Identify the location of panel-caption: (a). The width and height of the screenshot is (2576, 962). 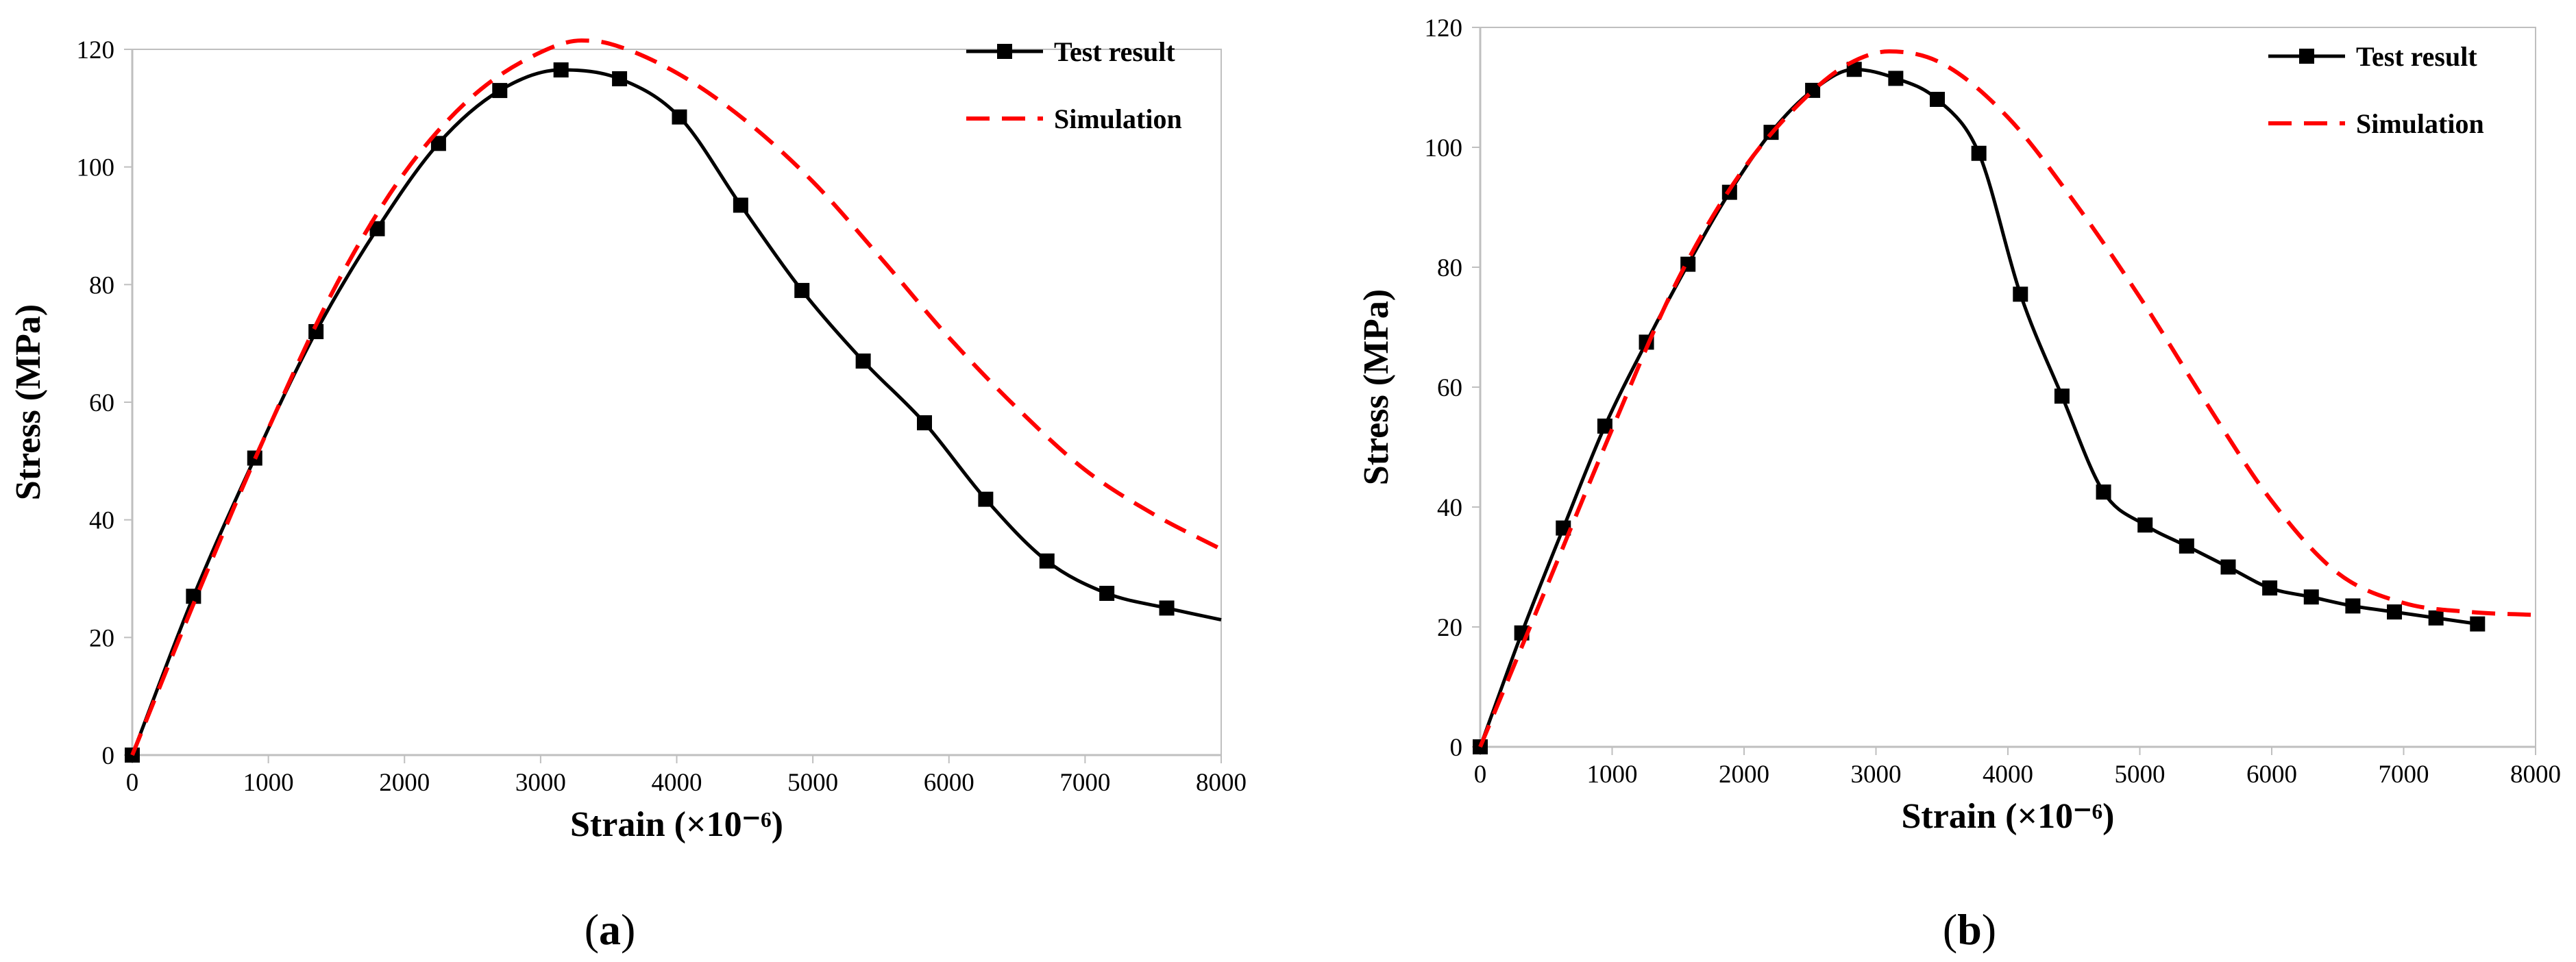
(611, 929).